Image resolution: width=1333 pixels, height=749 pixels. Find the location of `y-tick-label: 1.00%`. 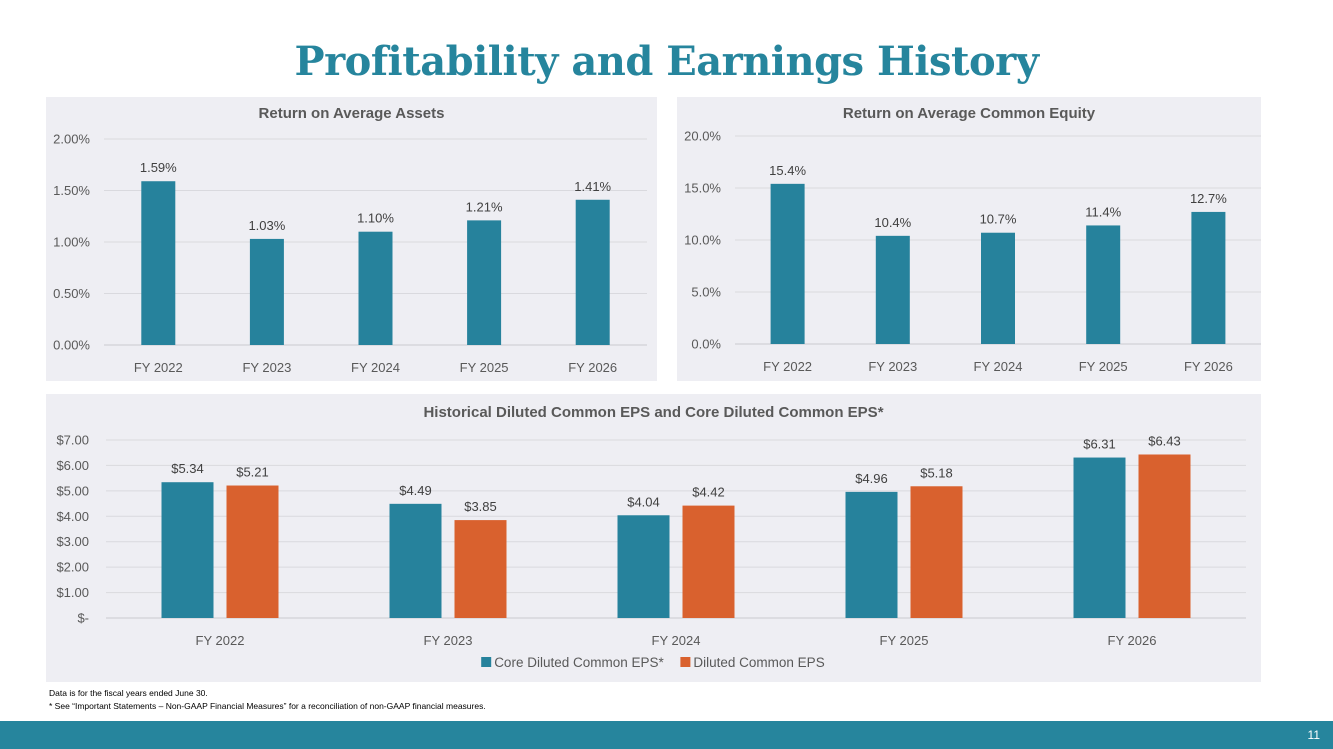

y-tick-label: 1.00% is located at coordinates (71, 242).